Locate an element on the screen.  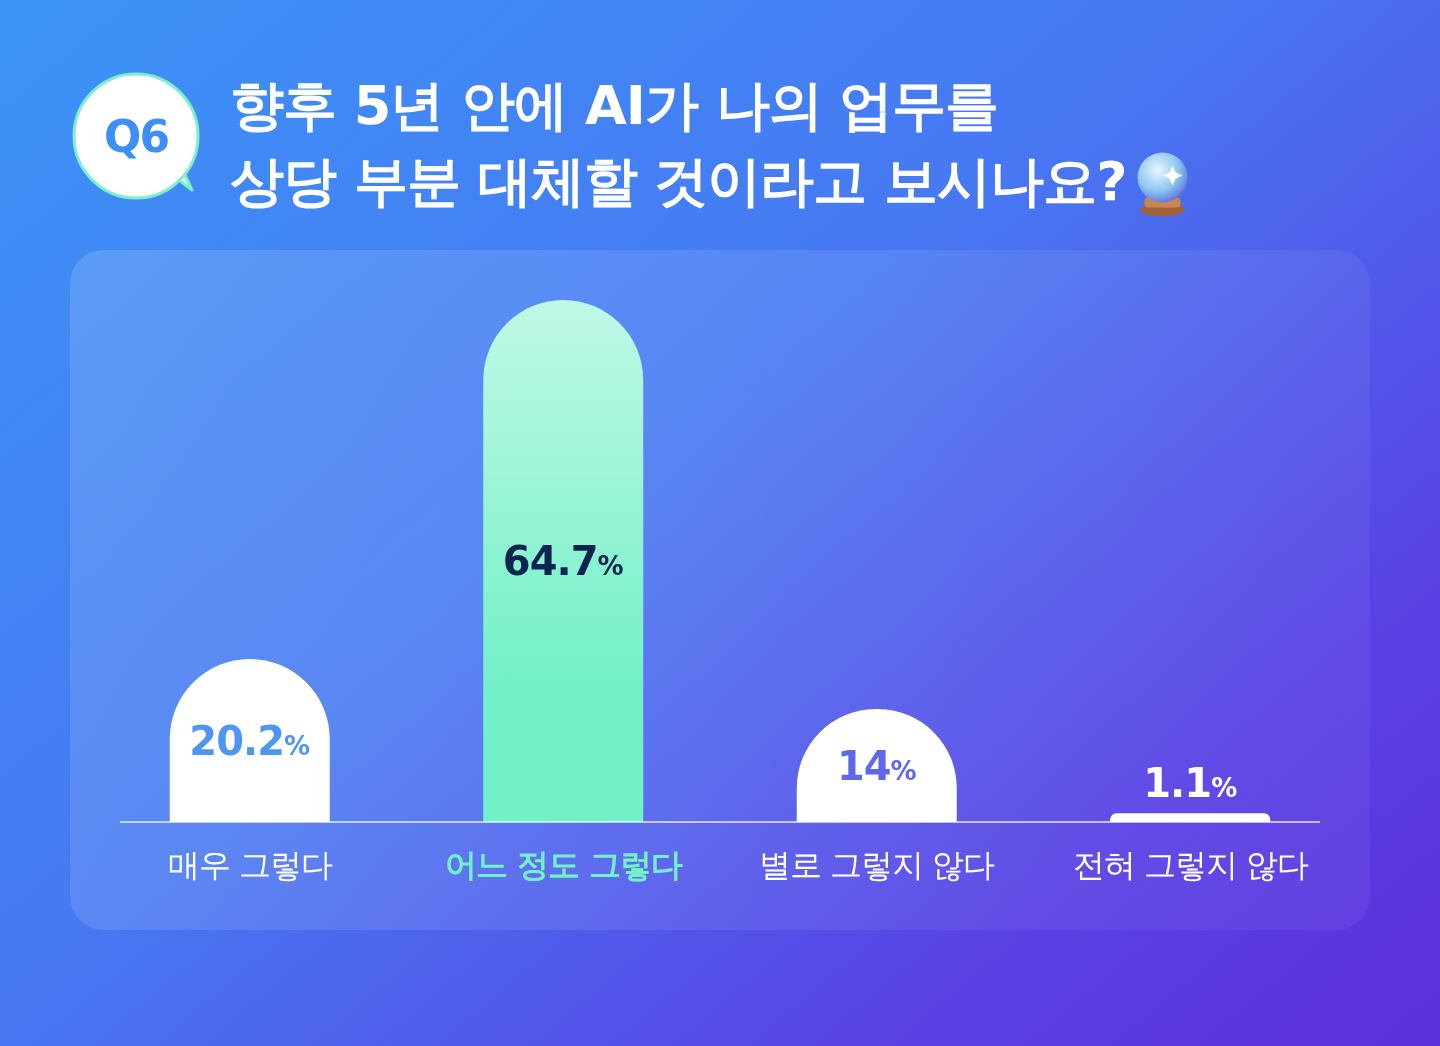
data-label: 1.1% is located at coordinates (1190, 783).